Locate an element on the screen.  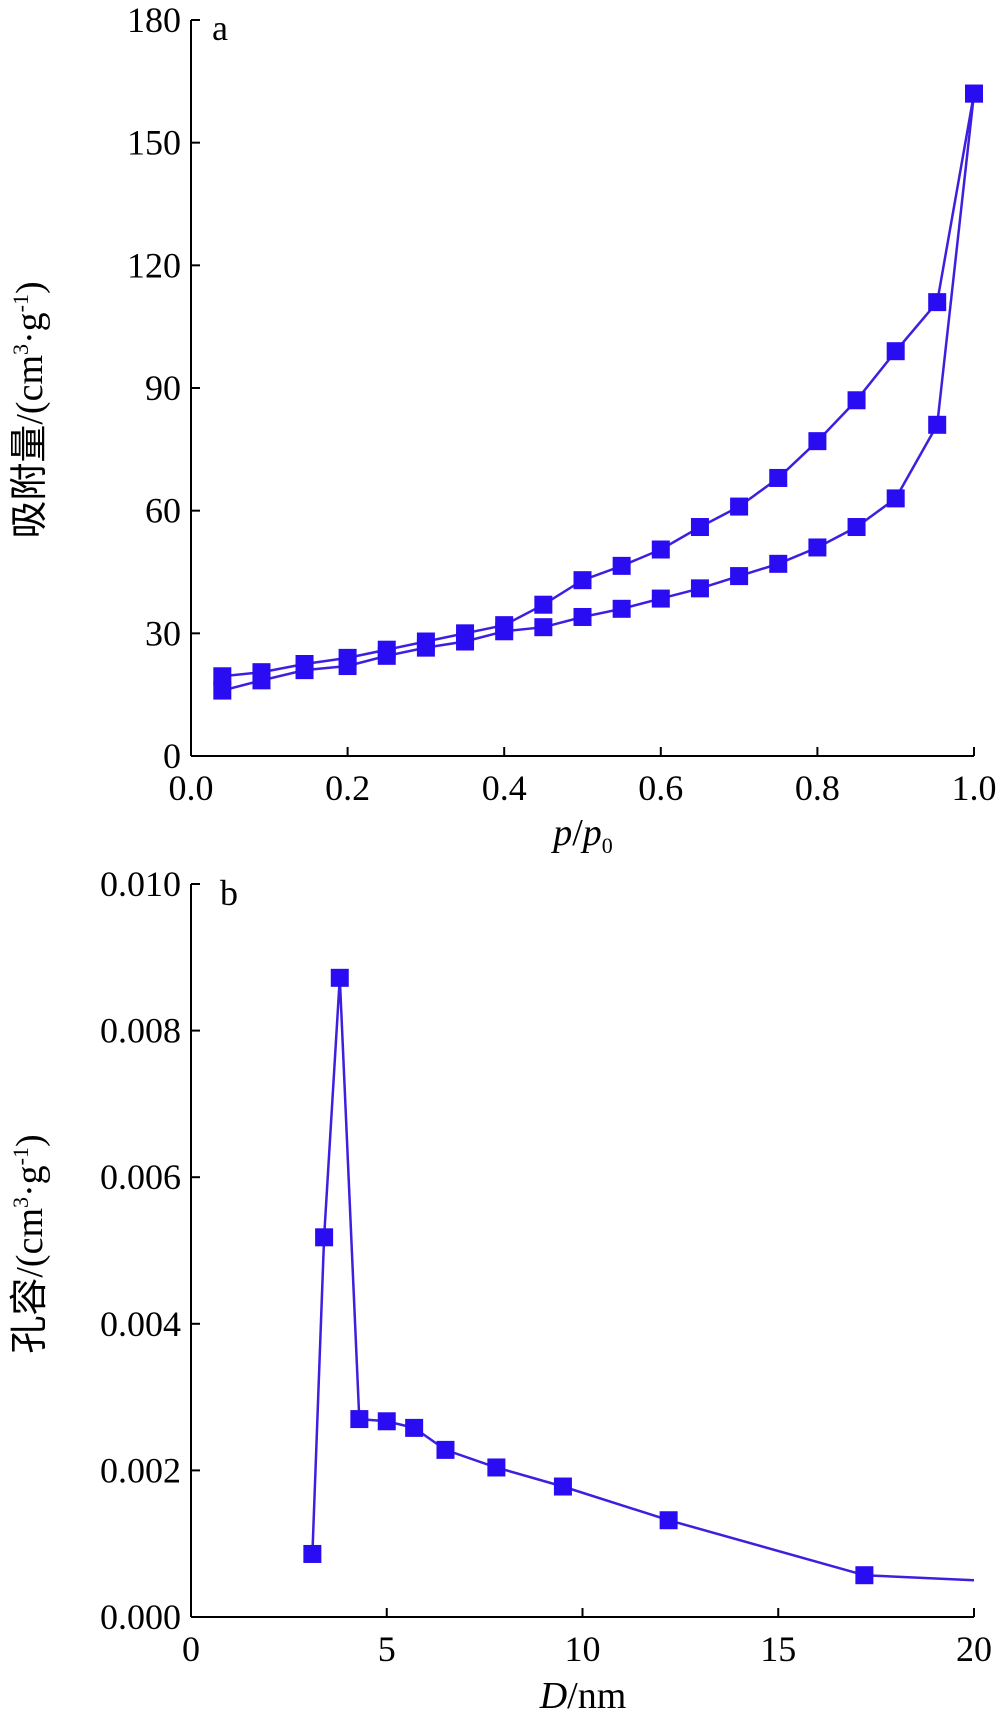
x-tick-label: 10 is located at coordinates (583, 1649).